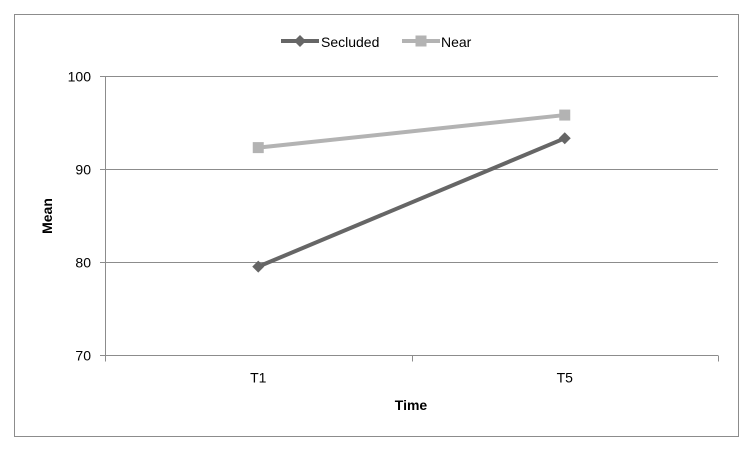 The height and width of the screenshot is (451, 754). Describe the element at coordinates (456, 42) in the screenshot. I see `legend-label-near: Near` at that location.